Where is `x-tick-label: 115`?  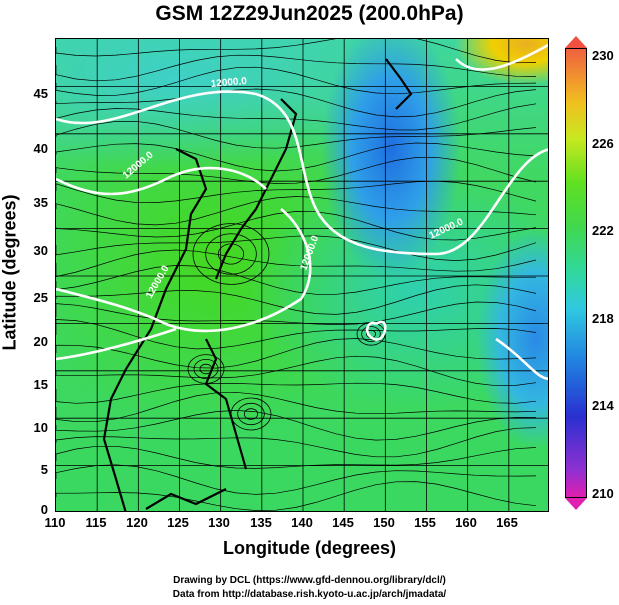 x-tick-label: 115 is located at coordinates (96, 522).